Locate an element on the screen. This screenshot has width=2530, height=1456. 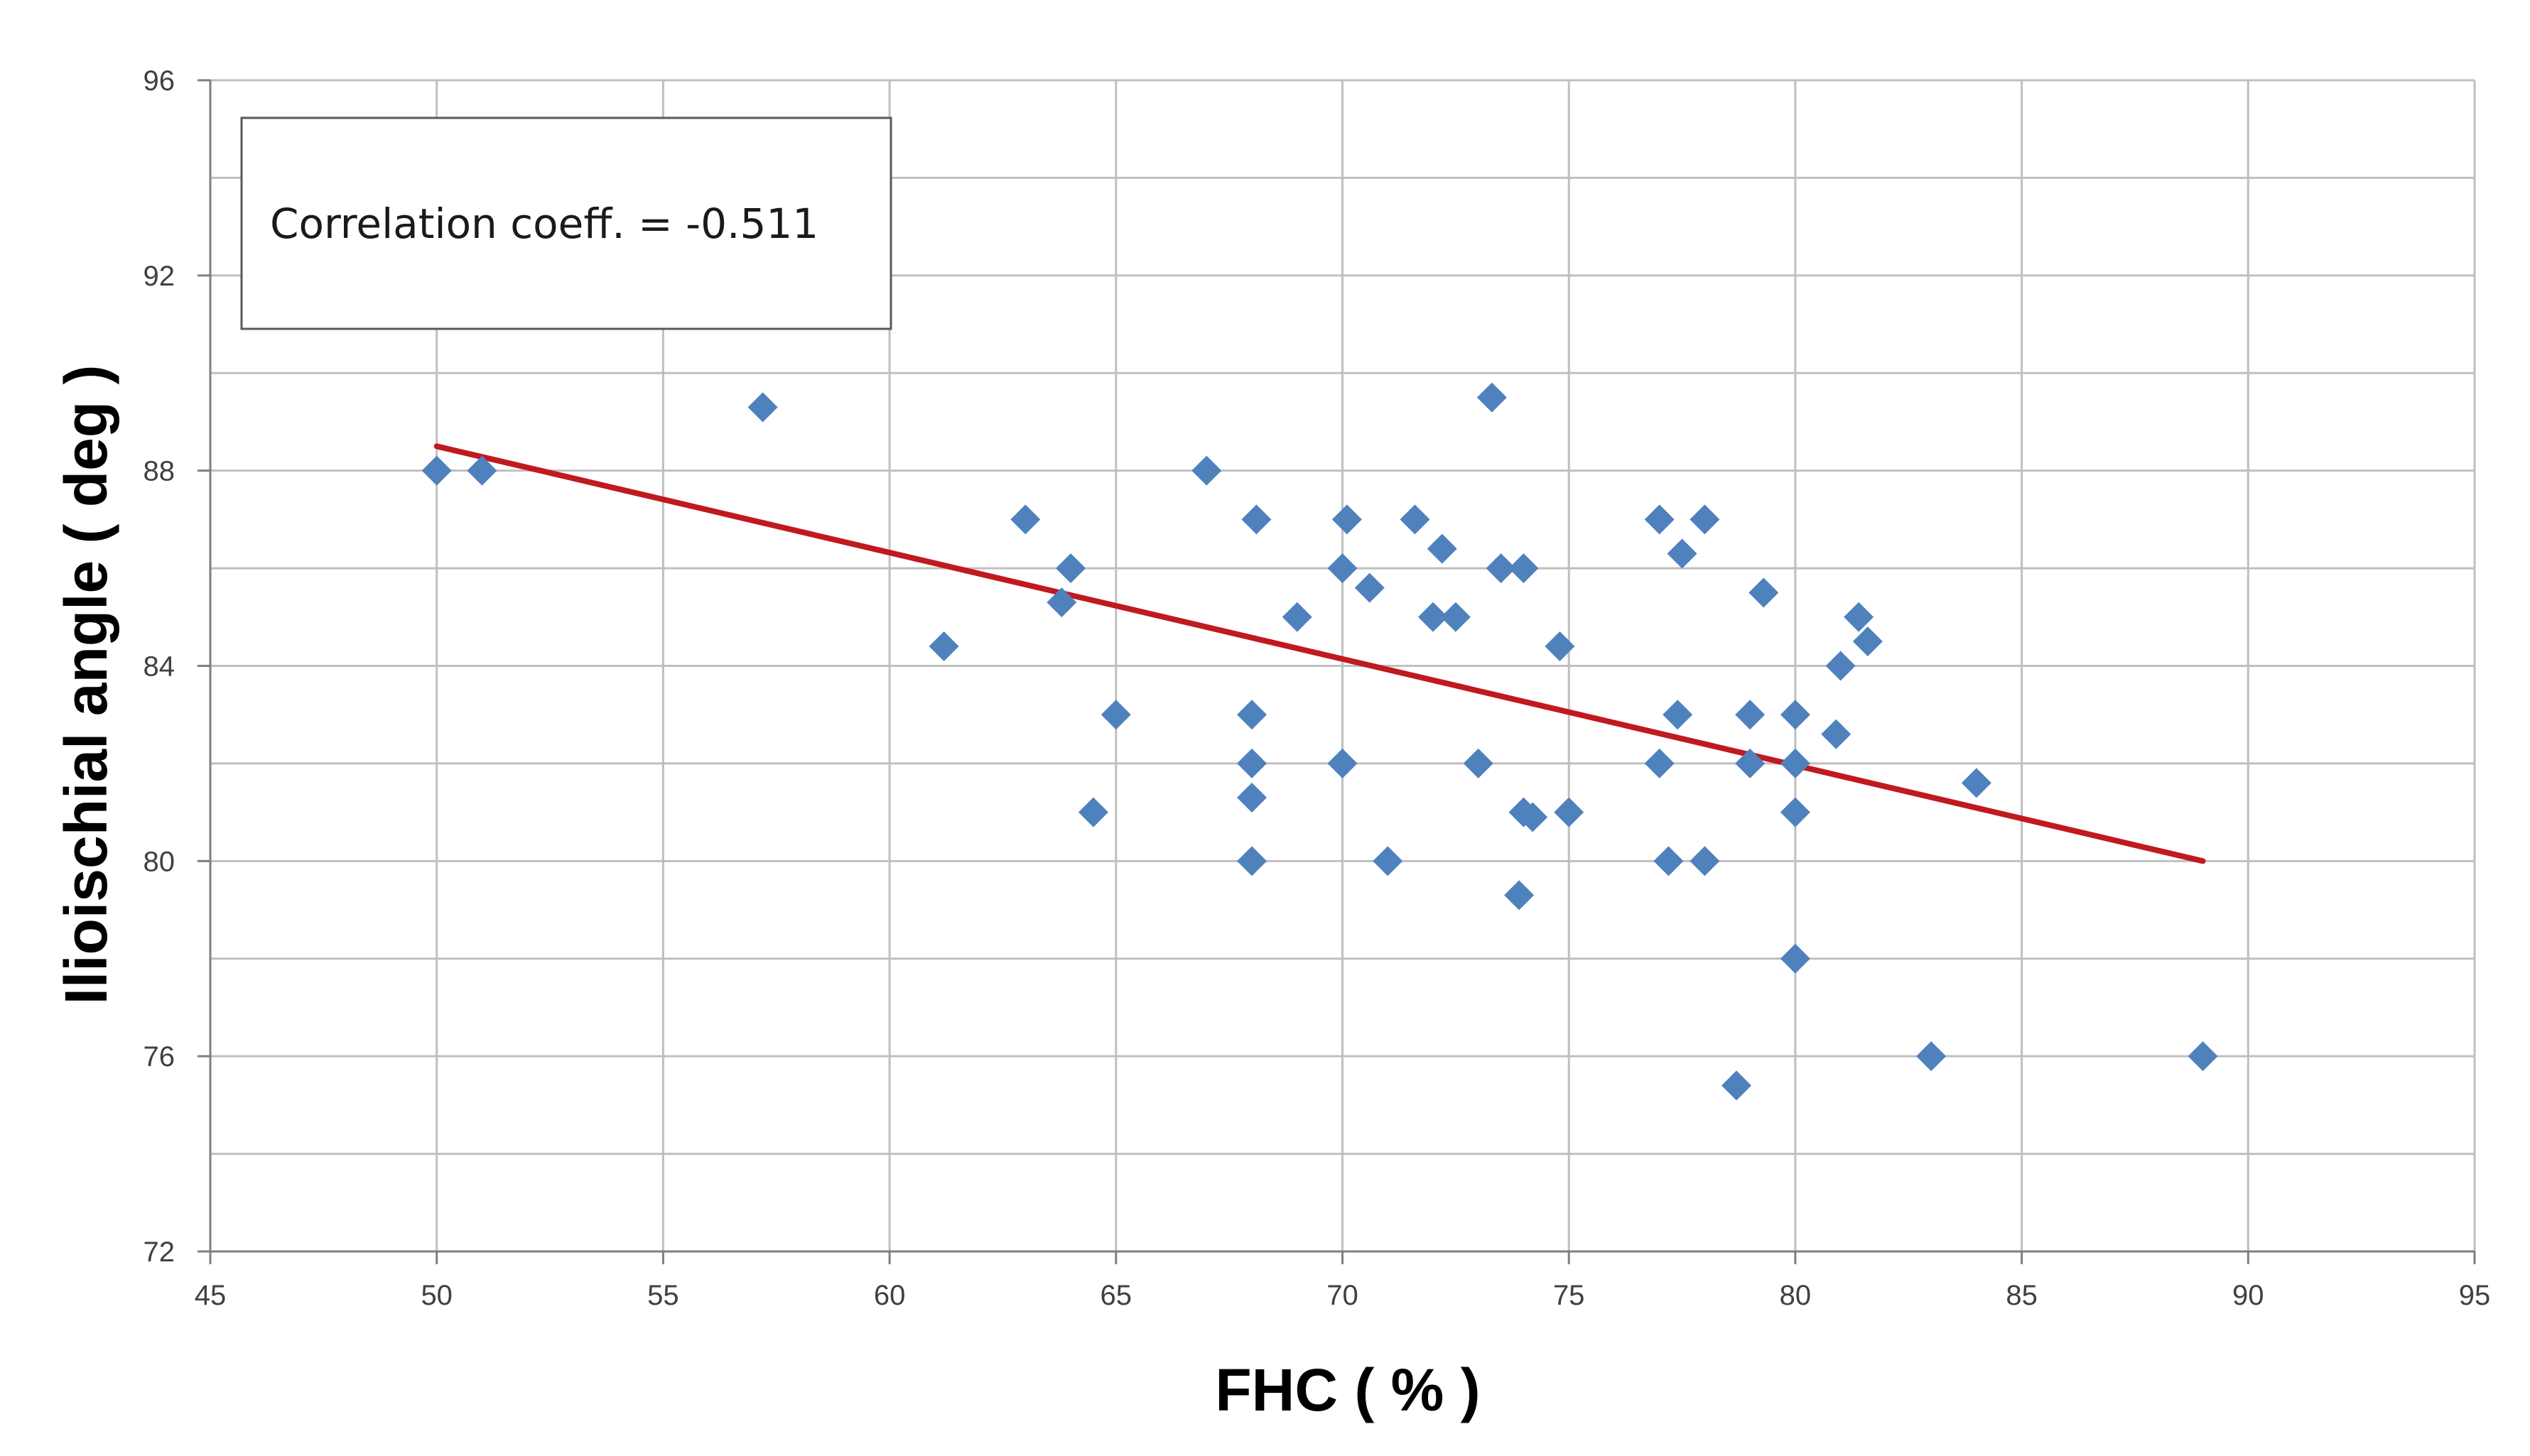
x-tick-label: 50 is located at coordinates (437, 1295).